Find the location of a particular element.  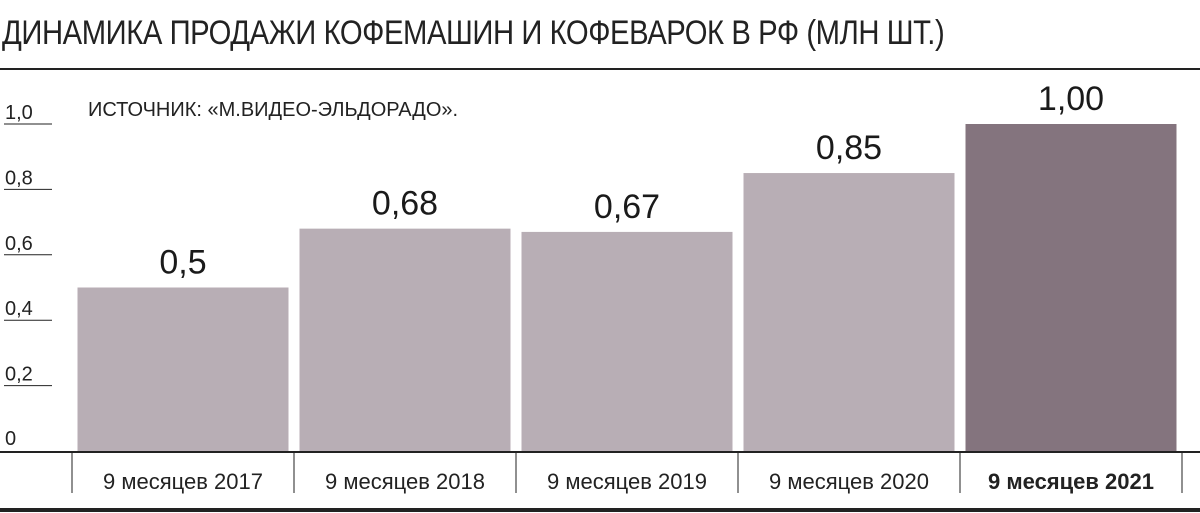

title-divider is located at coordinates (600, 69).